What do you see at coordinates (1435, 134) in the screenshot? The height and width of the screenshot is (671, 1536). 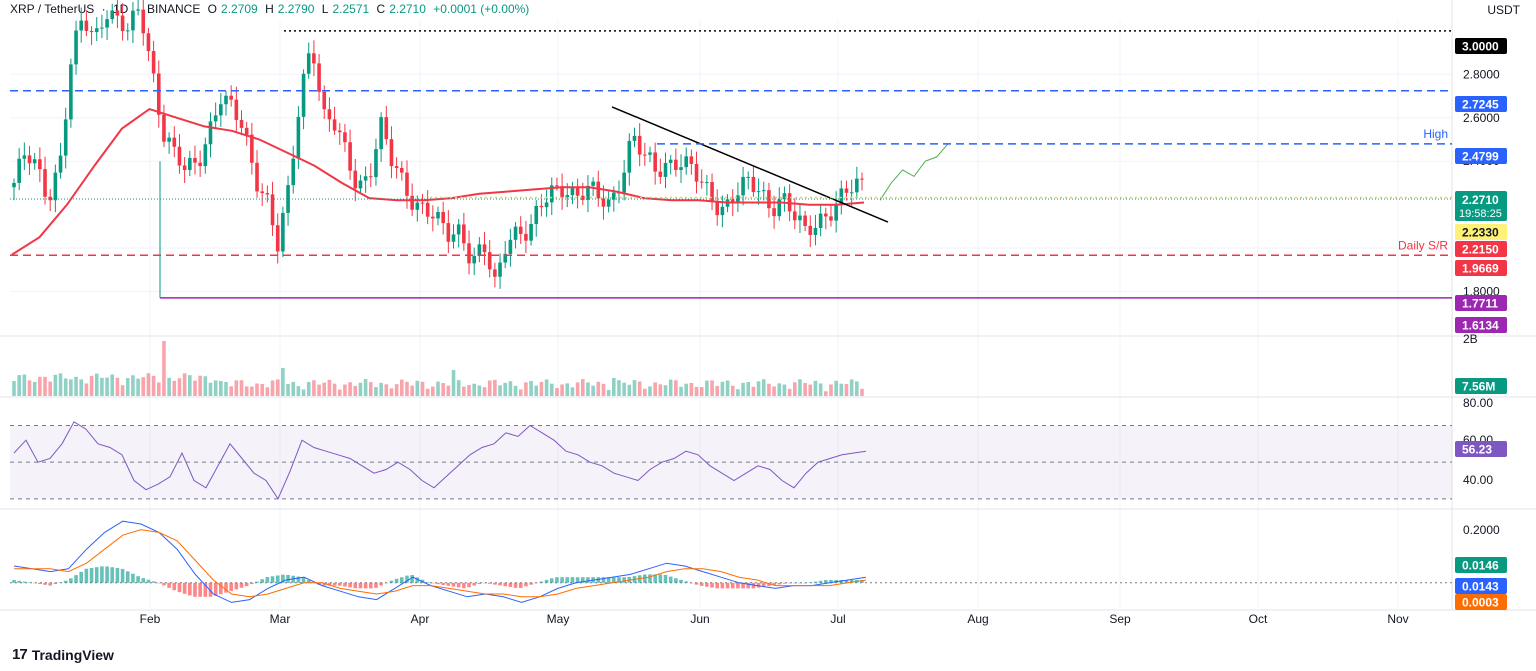 I see `level-note: High` at bounding box center [1435, 134].